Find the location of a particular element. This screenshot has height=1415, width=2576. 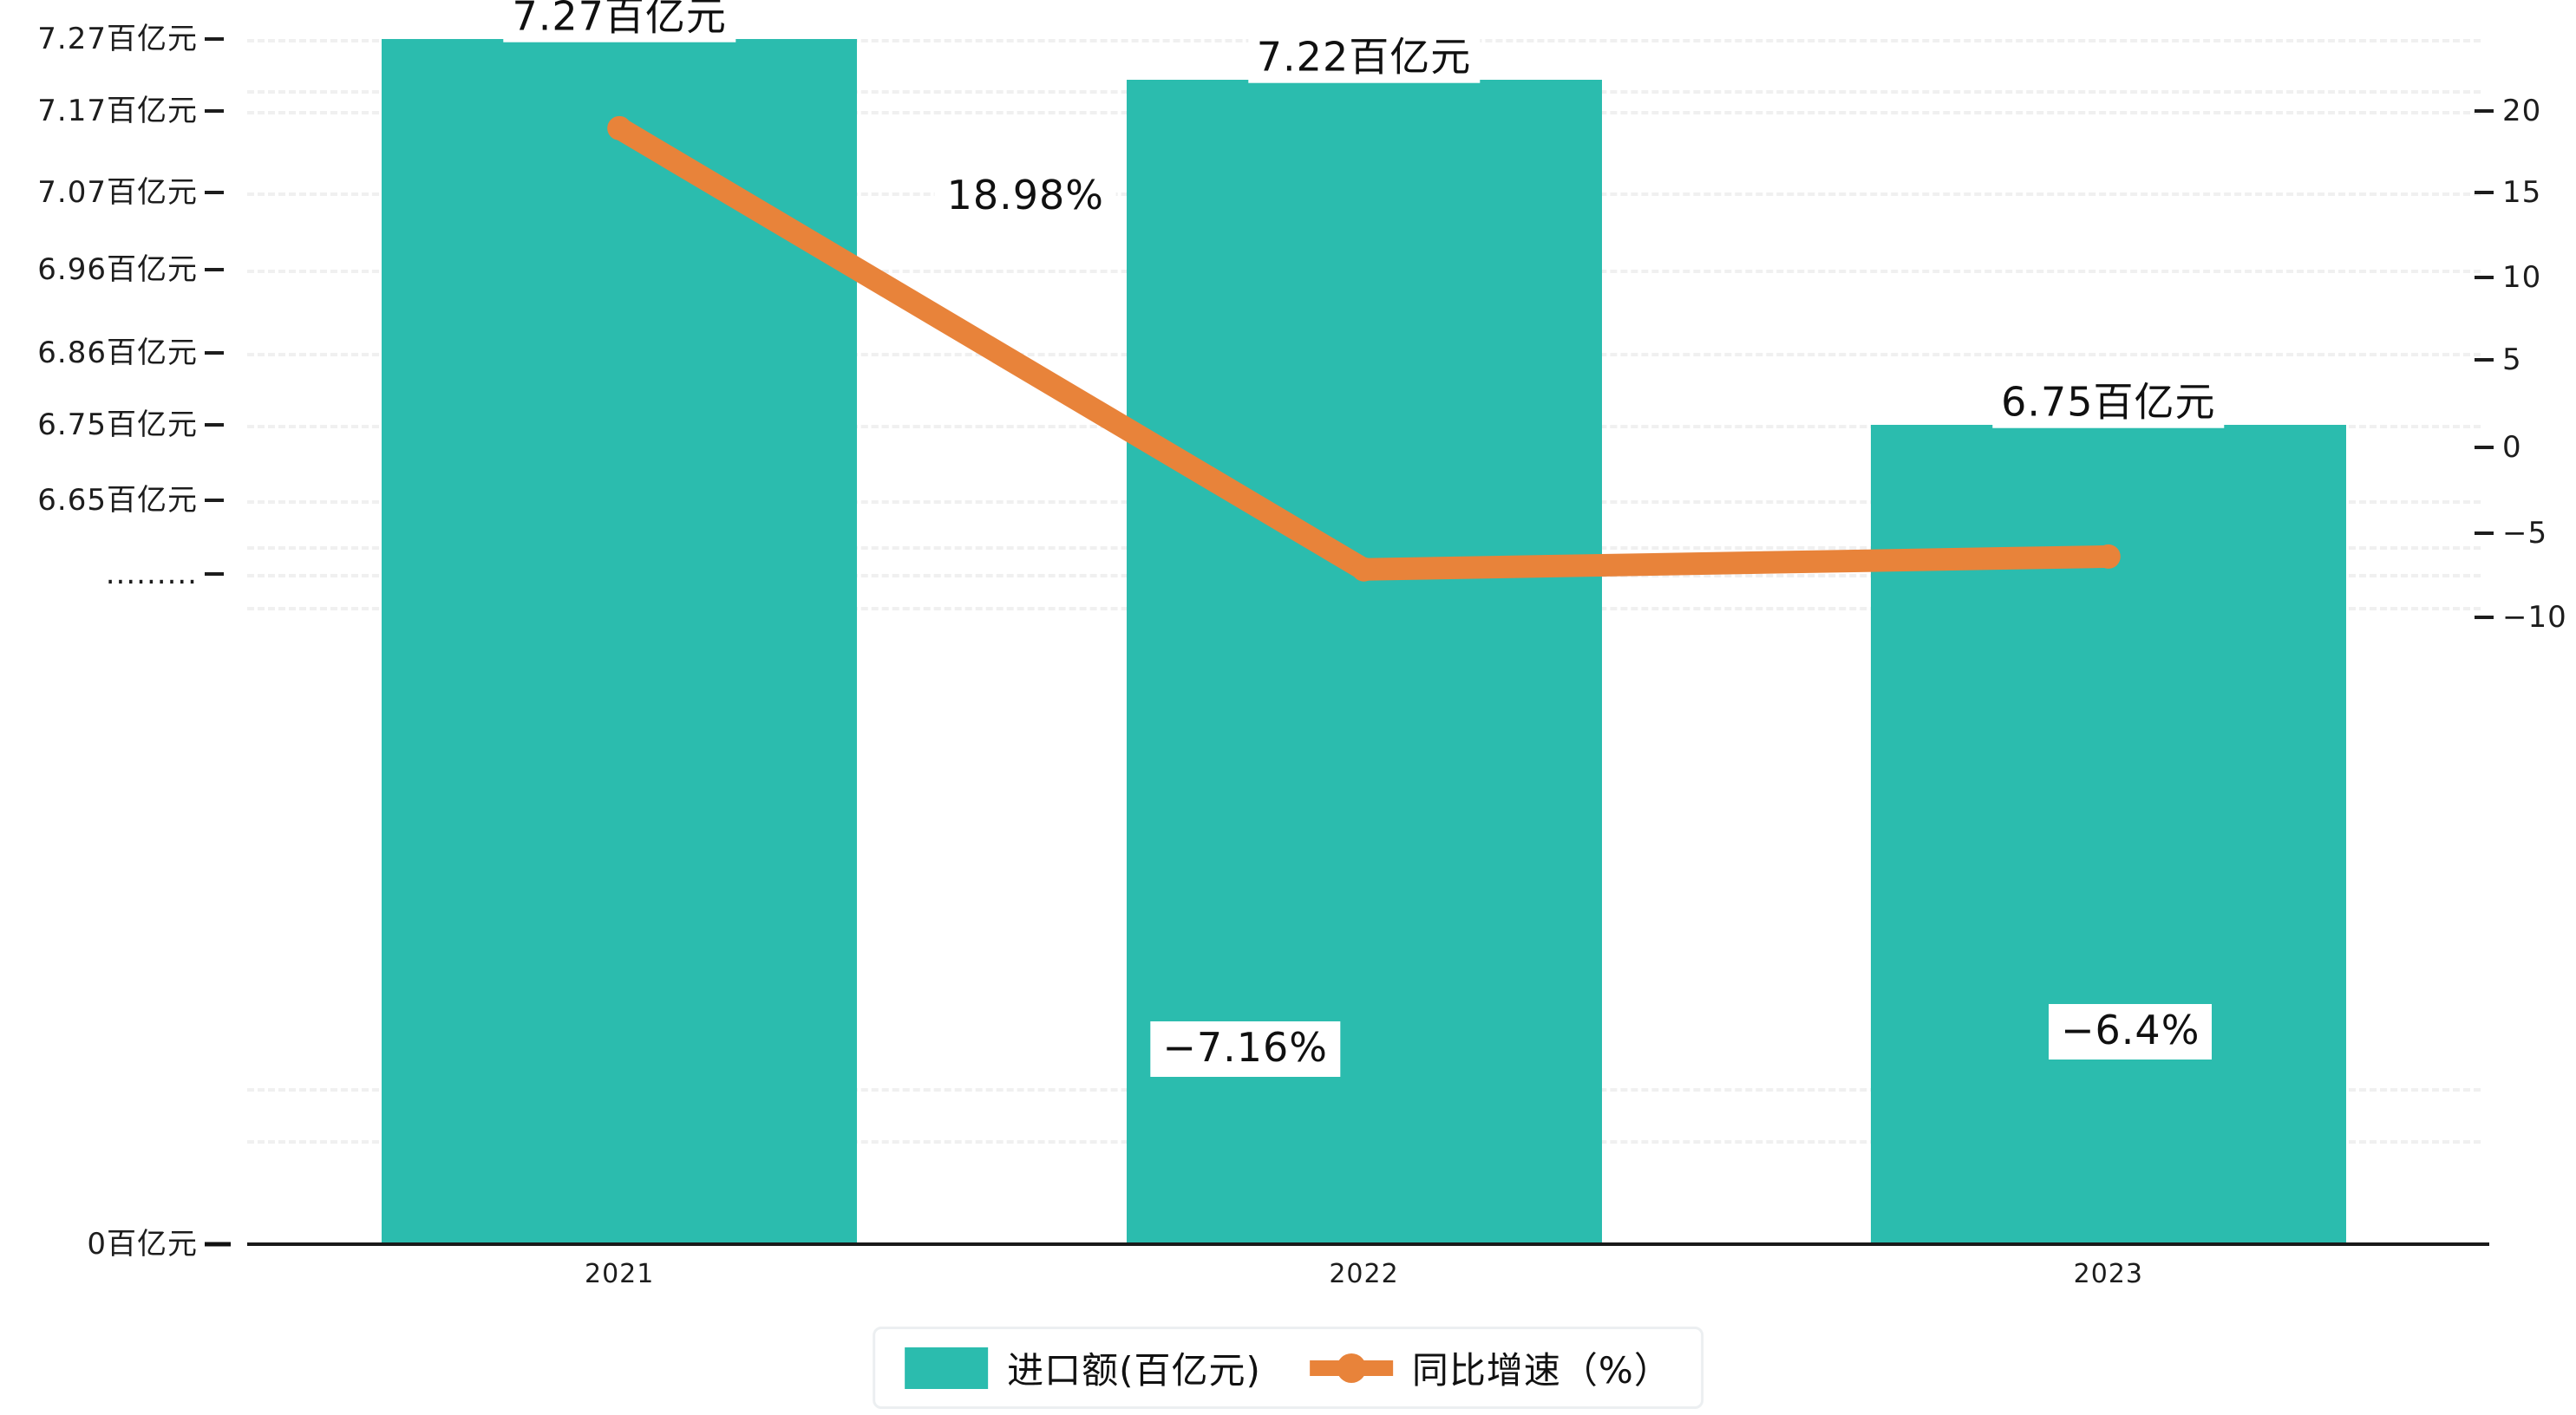

legend-bar-swatch-icon is located at coordinates (947, 1368).